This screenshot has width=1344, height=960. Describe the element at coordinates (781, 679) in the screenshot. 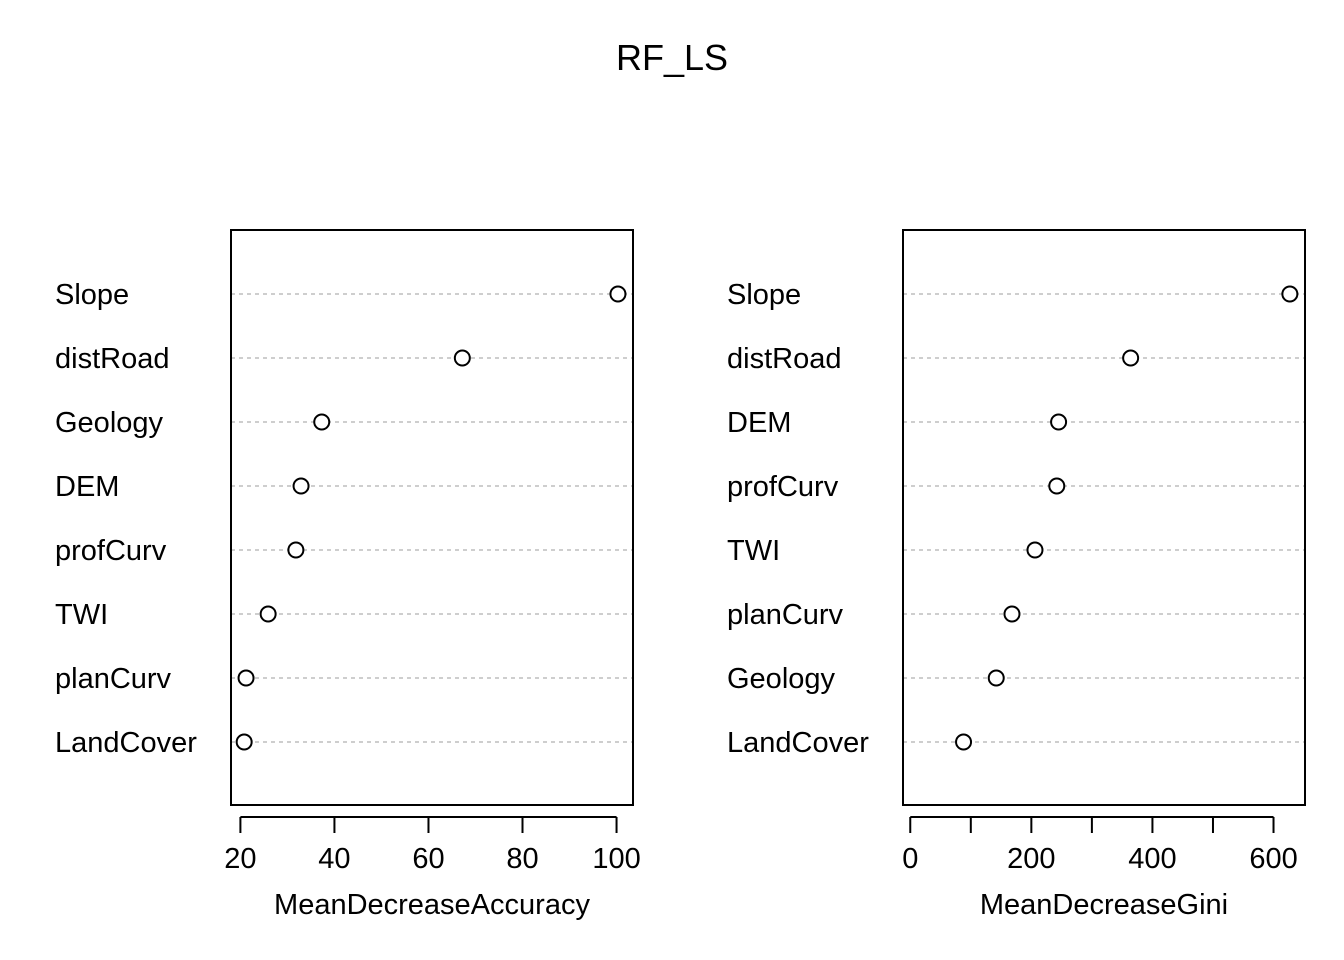

I see `gini-category-label: Geology` at that location.